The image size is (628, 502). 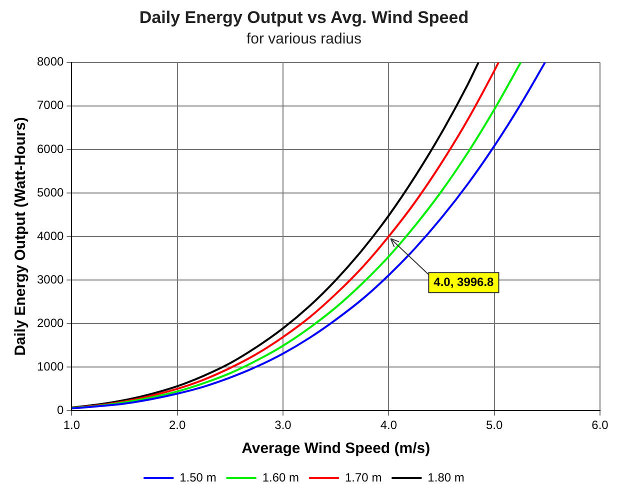 What do you see at coordinates (21, 236) in the screenshot?
I see `y-axis-title: Daily Energy Output (Watt-Hours)` at bounding box center [21, 236].